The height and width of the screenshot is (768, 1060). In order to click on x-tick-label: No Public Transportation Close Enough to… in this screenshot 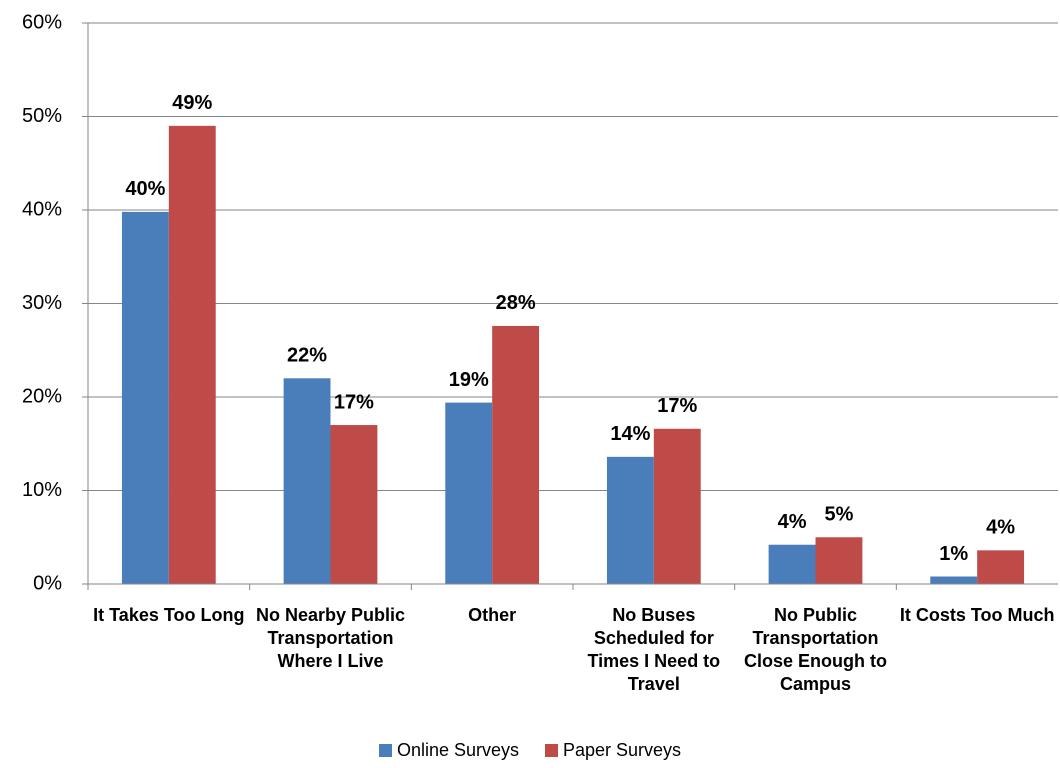, I will do `click(815, 649)`.